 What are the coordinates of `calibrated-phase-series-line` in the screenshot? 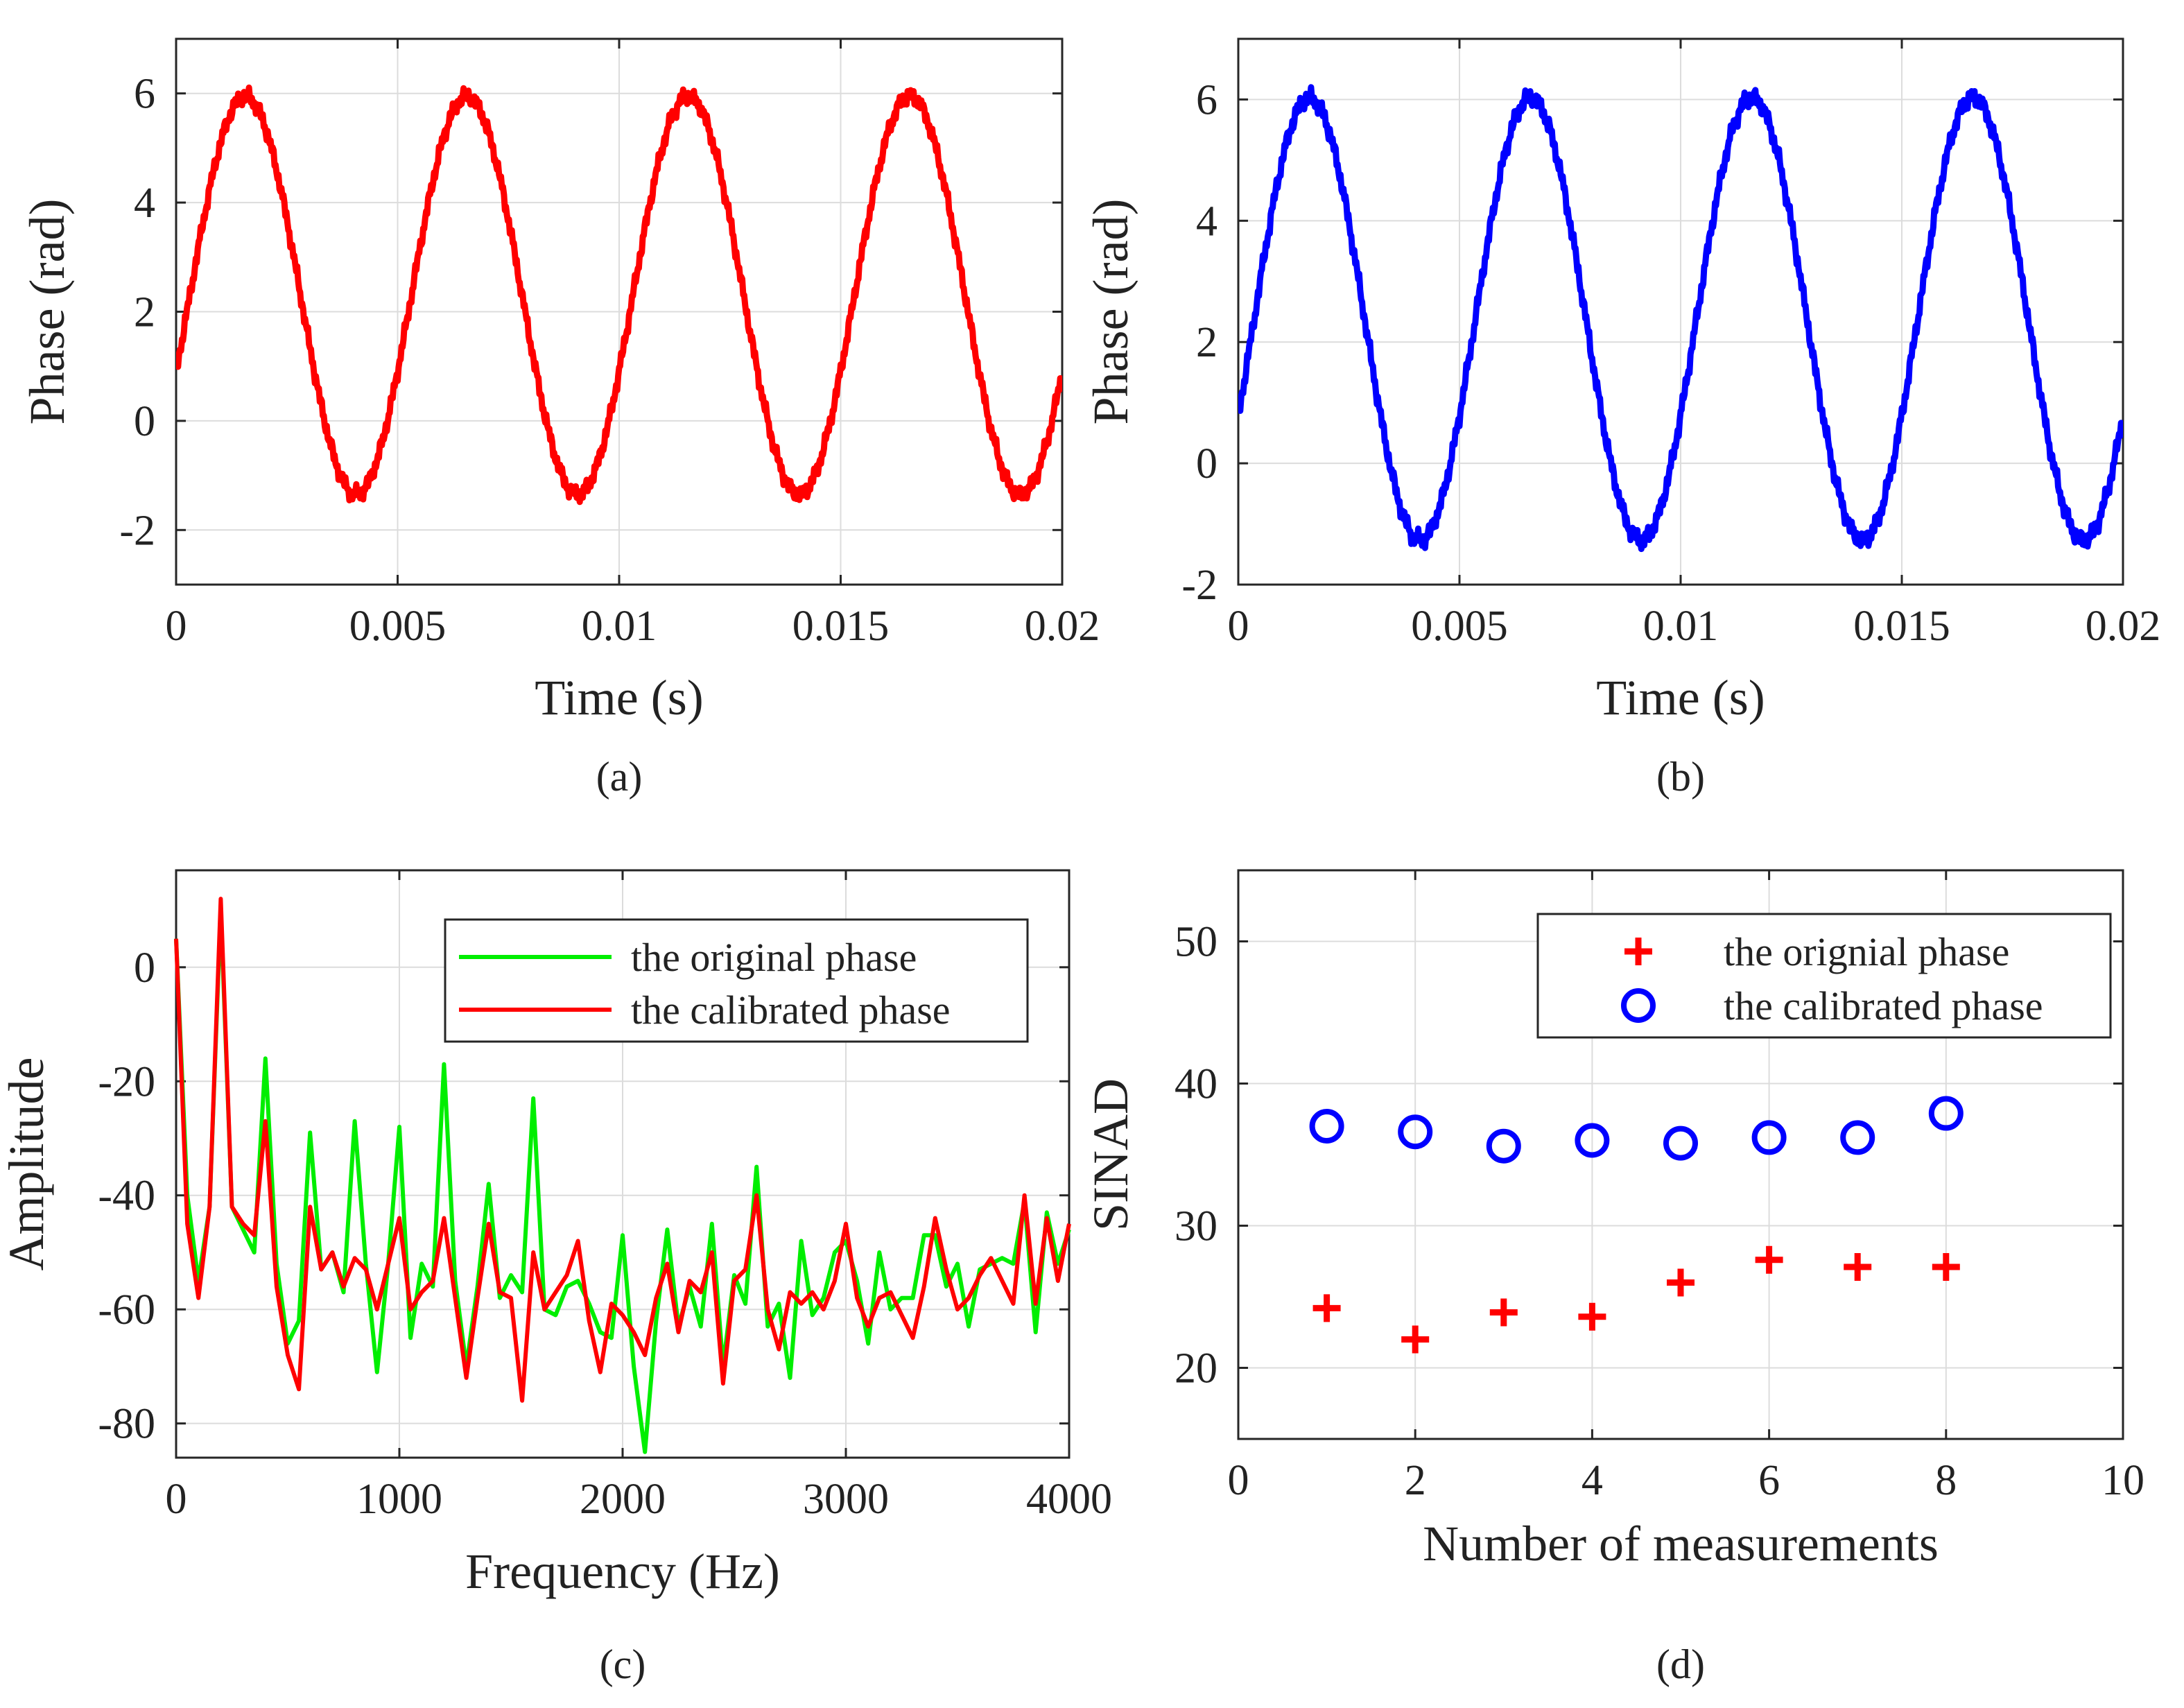 It's located at (622, 1150).